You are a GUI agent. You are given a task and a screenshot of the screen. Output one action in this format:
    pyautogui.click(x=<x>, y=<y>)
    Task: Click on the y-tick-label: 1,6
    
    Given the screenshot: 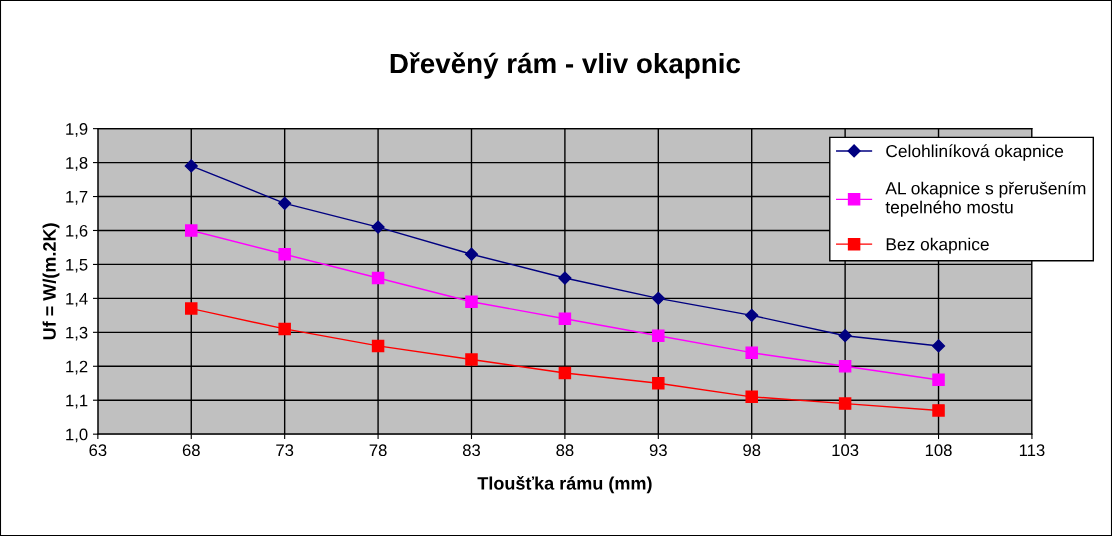 What is the action you would take?
    pyautogui.click(x=77, y=231)
    